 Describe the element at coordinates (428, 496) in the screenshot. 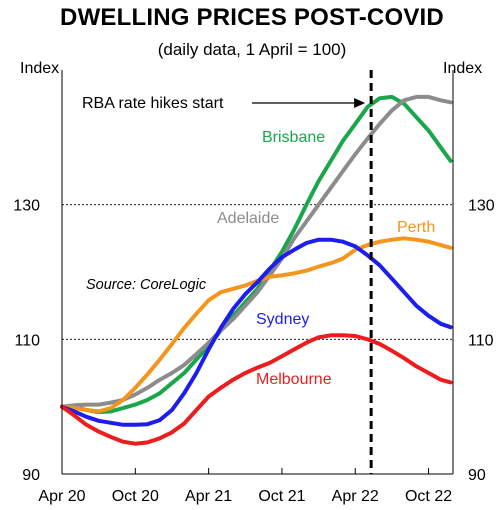

I see `x-tick-label: Oct 22` at that location.